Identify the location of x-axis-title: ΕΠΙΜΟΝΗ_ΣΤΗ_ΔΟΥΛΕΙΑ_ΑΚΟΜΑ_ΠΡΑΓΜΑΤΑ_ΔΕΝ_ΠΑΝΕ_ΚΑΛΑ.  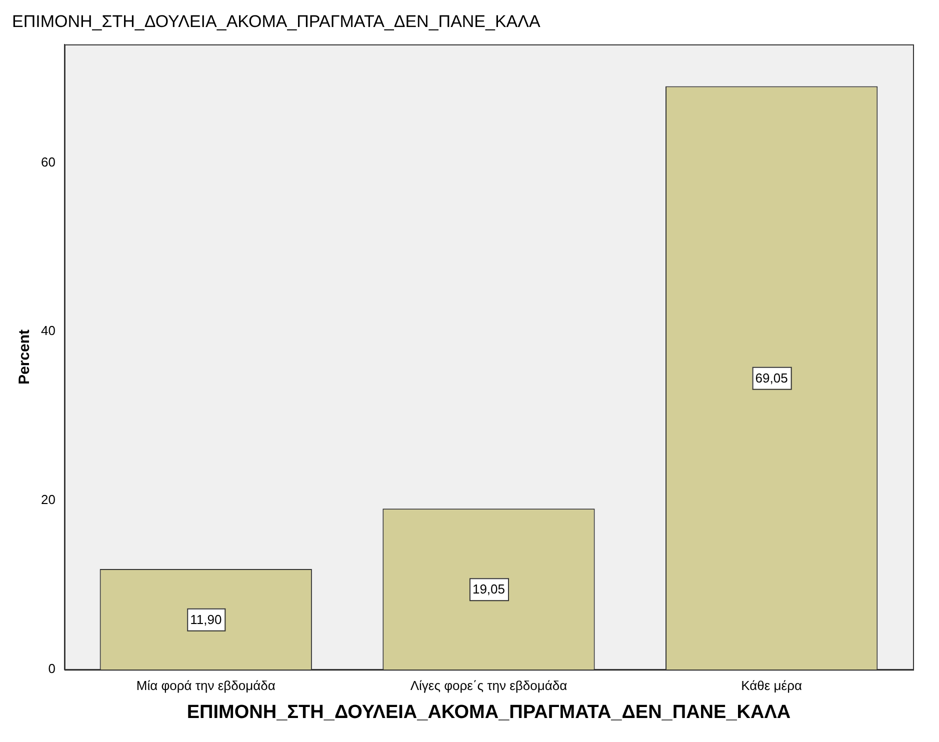
(488, 712).